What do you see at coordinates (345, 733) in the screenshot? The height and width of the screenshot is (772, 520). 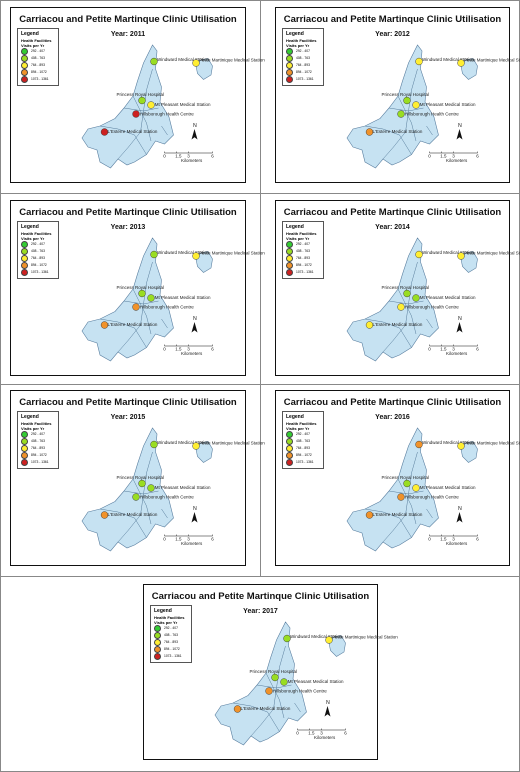 I see `scale-tick-label: 6` at bounding box center [345, 733].